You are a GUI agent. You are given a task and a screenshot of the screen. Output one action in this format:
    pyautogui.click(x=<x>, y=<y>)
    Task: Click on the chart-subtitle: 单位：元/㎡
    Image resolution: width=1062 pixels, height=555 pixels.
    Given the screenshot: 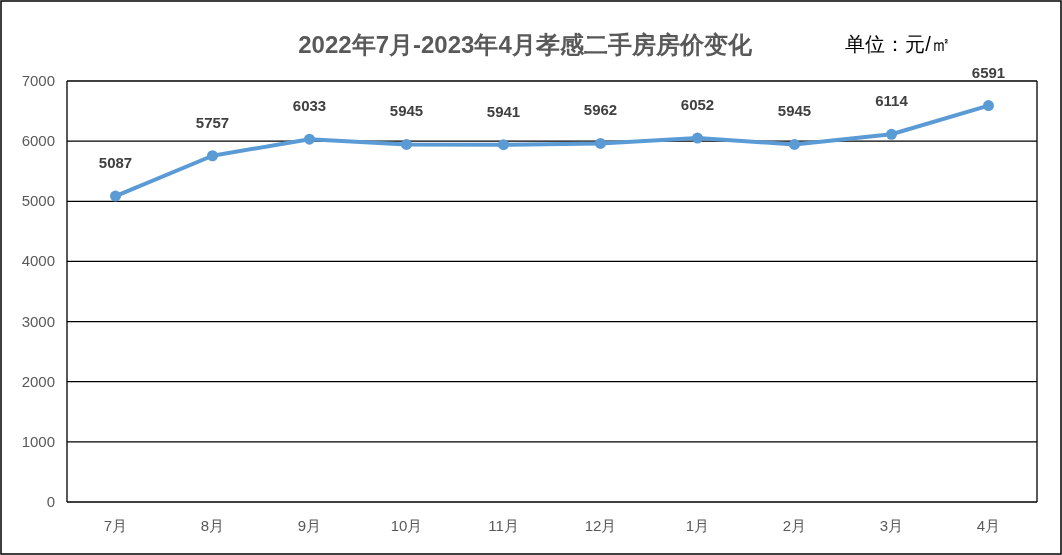 What is the action you would take?
    pyautogui.click(x=898, y=44)
    